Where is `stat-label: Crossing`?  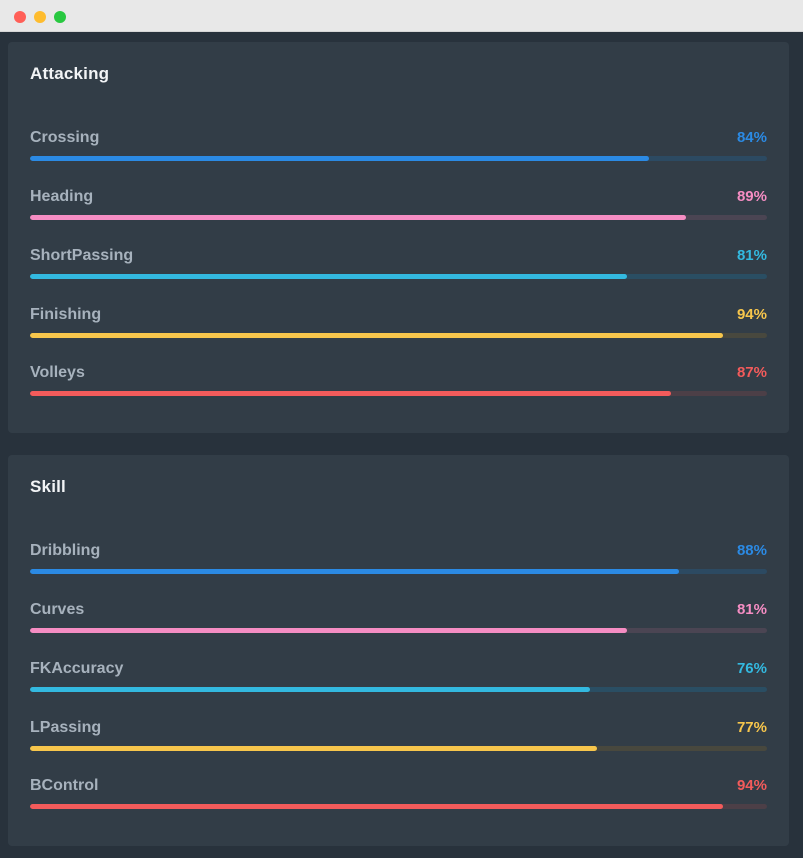
stat-label: Crossing is located at coordinates (65, 137).